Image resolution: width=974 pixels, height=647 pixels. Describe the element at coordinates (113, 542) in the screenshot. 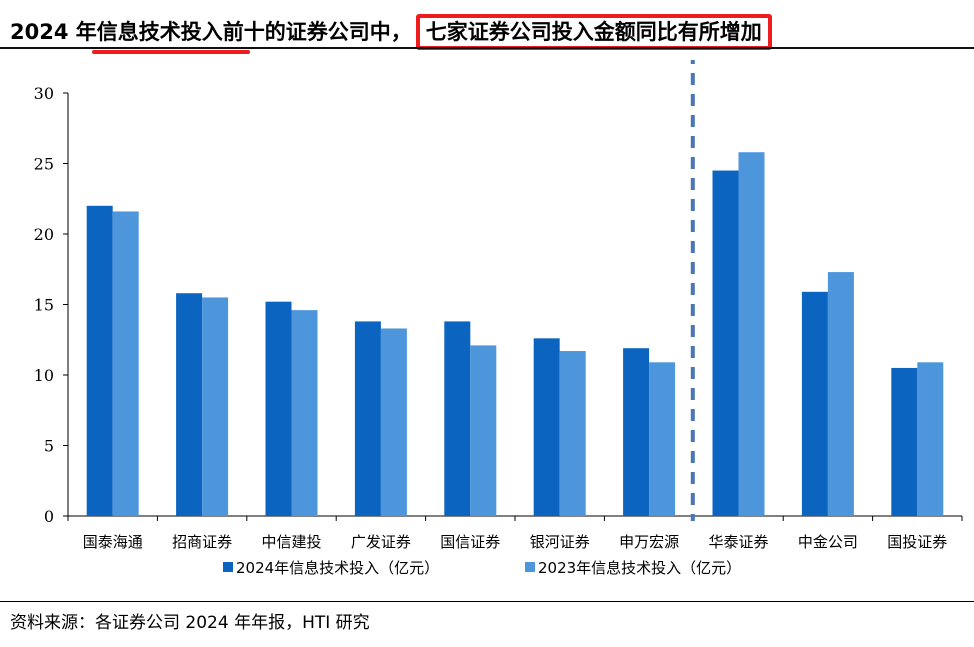

I see `x-category-label: 国泰海通` at that location.